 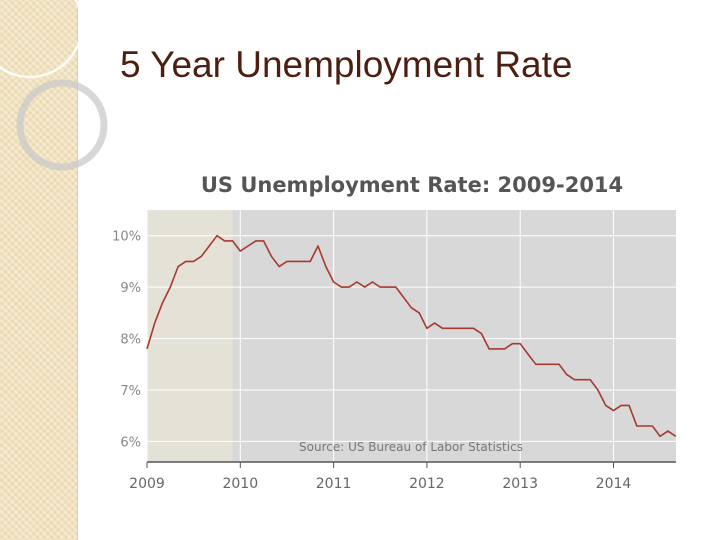 I want to click on y-tick-label: 9%, so click(x=130, y=288).